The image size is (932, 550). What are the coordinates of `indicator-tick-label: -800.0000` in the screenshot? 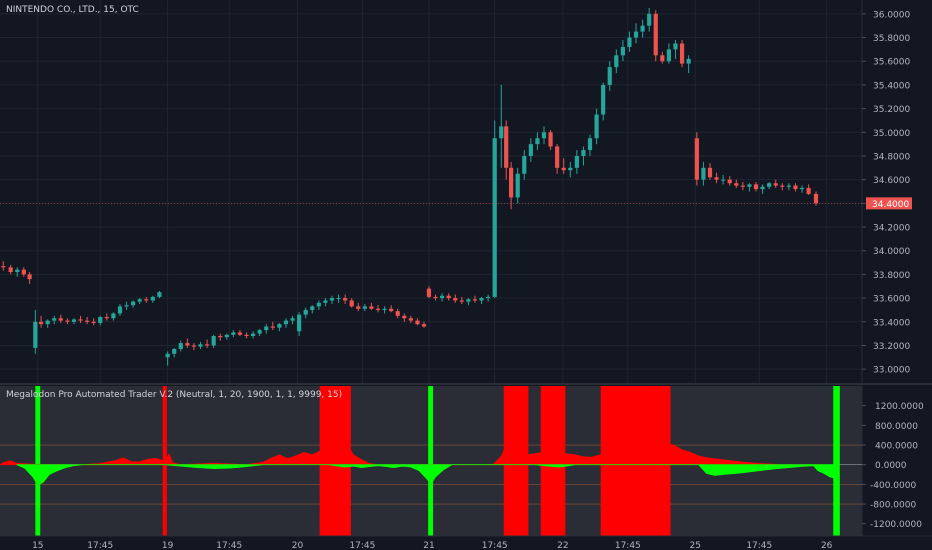 It's located at (893, 506).